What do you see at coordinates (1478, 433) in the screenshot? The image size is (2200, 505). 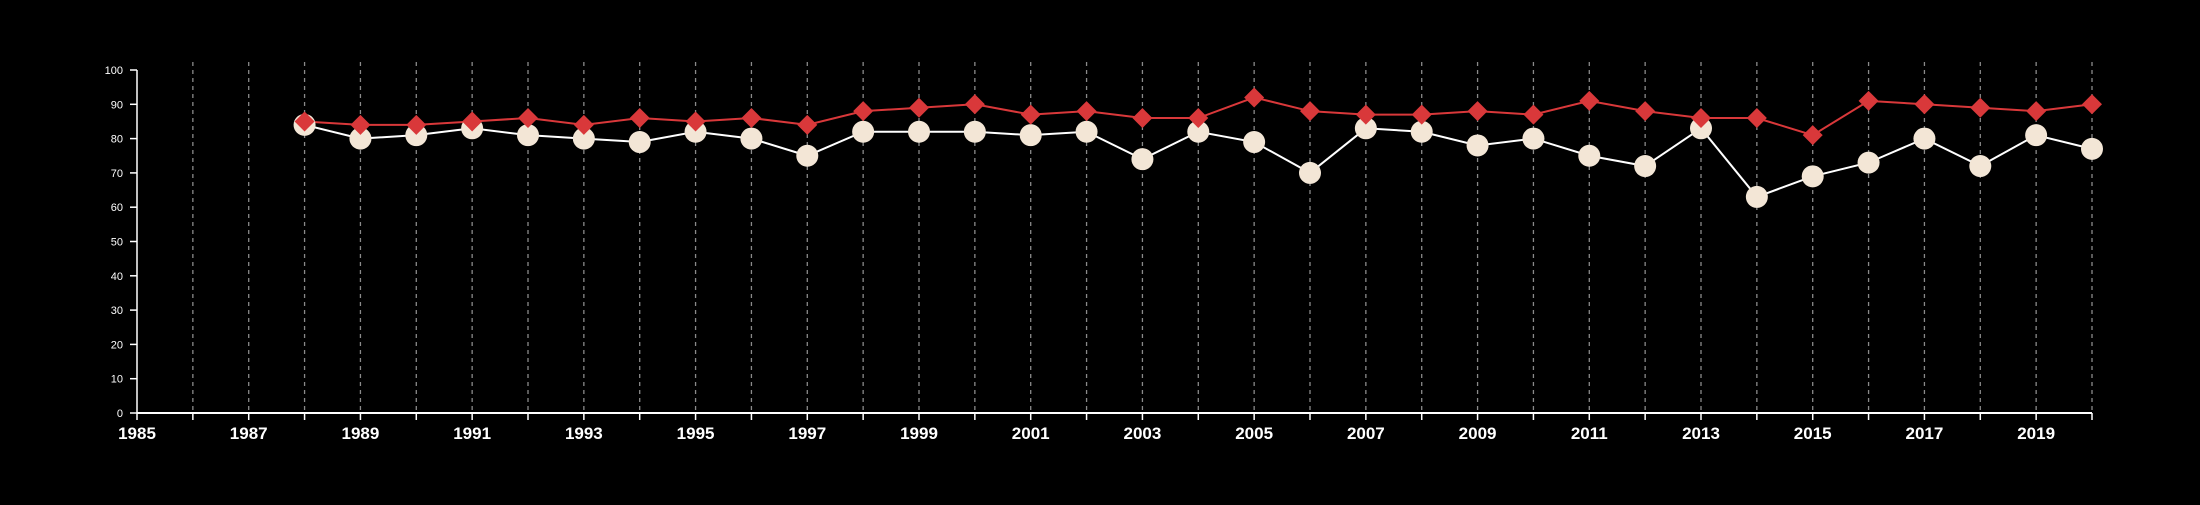 I see `x-tick-label: 2009` at bounding box center [1478, 433].